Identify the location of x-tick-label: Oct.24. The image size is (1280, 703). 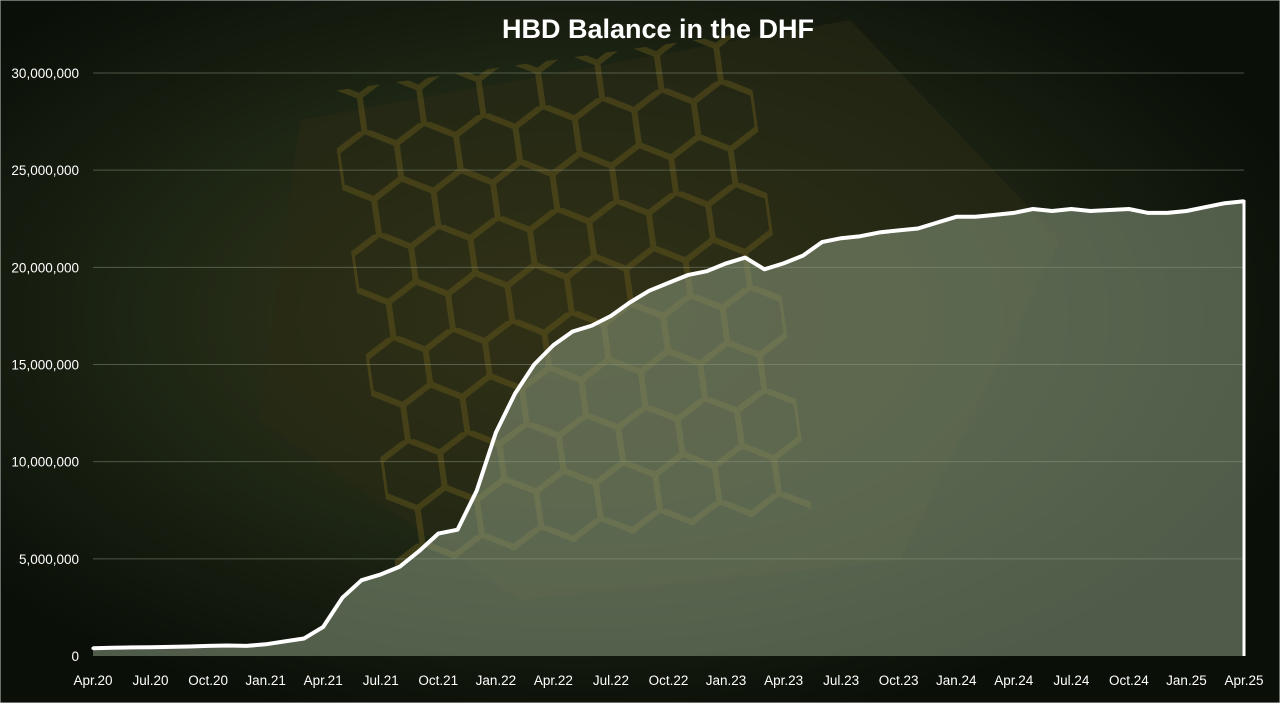
(1129, 680).